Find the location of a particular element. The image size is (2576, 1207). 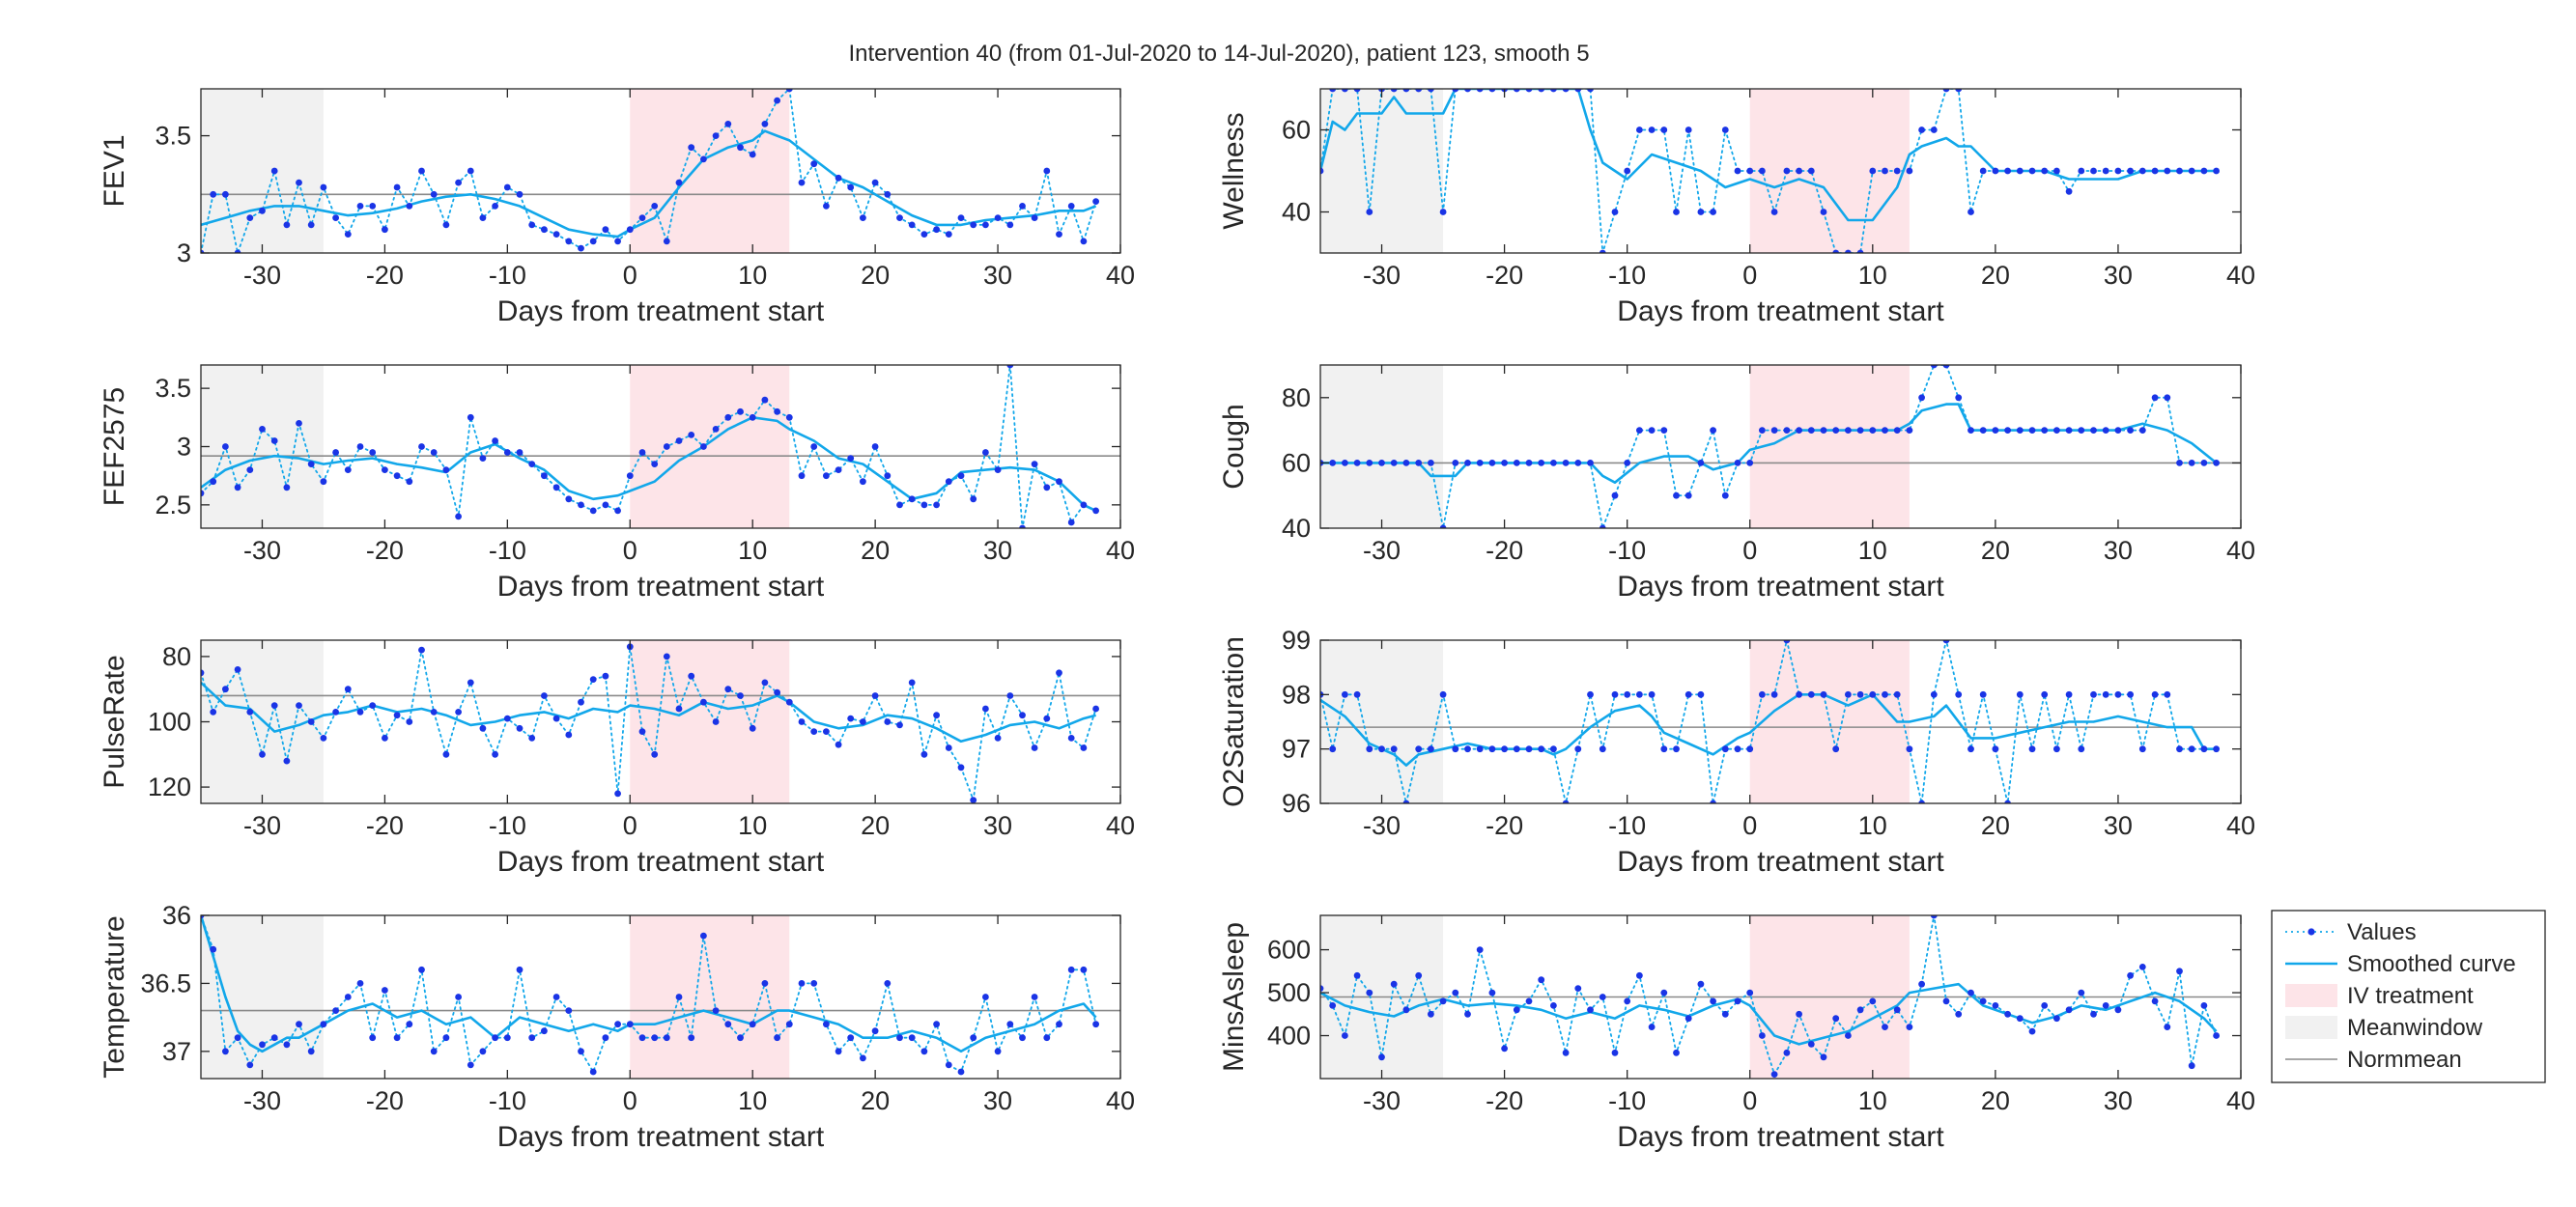

axes-box is located at coordinates (1780, 721).